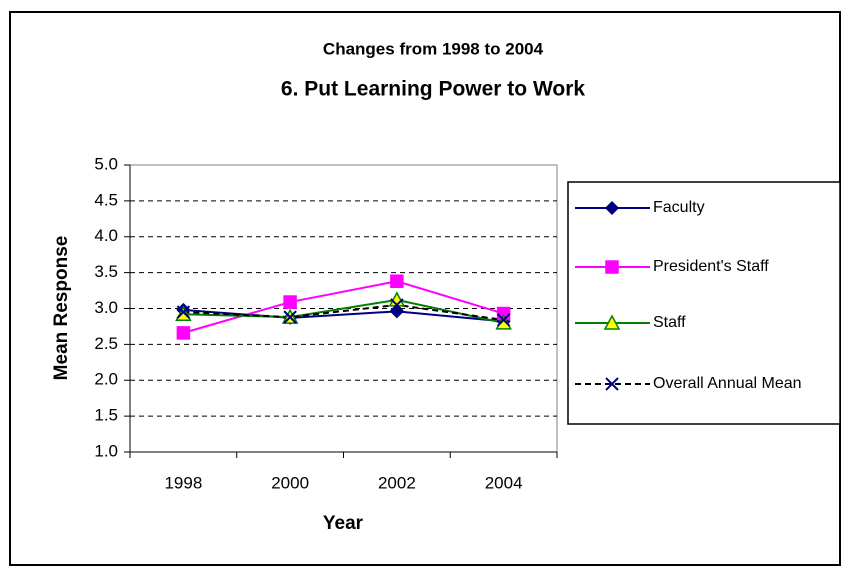  Describe the element at coordinates (727, 383) in the screenshot. I see `legend-label: Overall Annual Mean` at that location.